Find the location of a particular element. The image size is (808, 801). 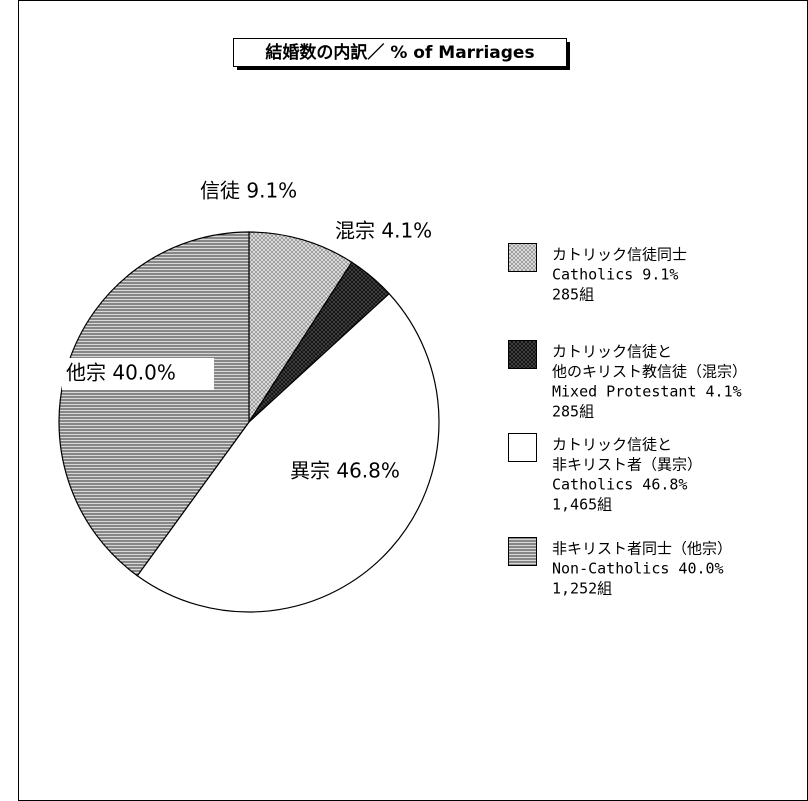

title-box is located at coordinates (400, 52).